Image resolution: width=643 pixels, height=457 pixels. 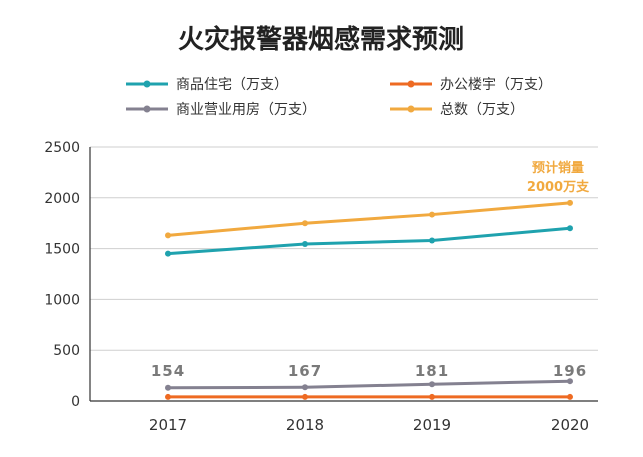 What do you see at coordinates (369, 219) in the screenshot?
I see `series-line-total` at bounding box center [369, 219].